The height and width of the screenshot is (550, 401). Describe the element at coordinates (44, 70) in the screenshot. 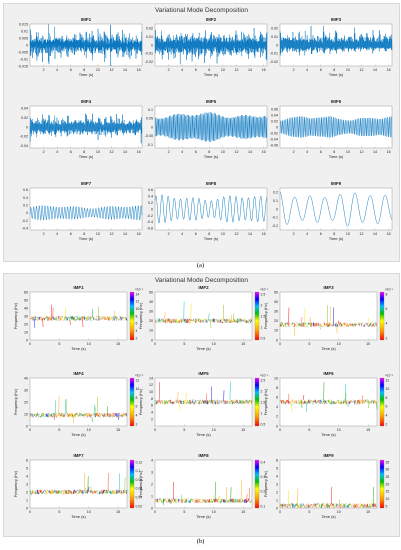

I see `x-tick-label: 2` at that location.